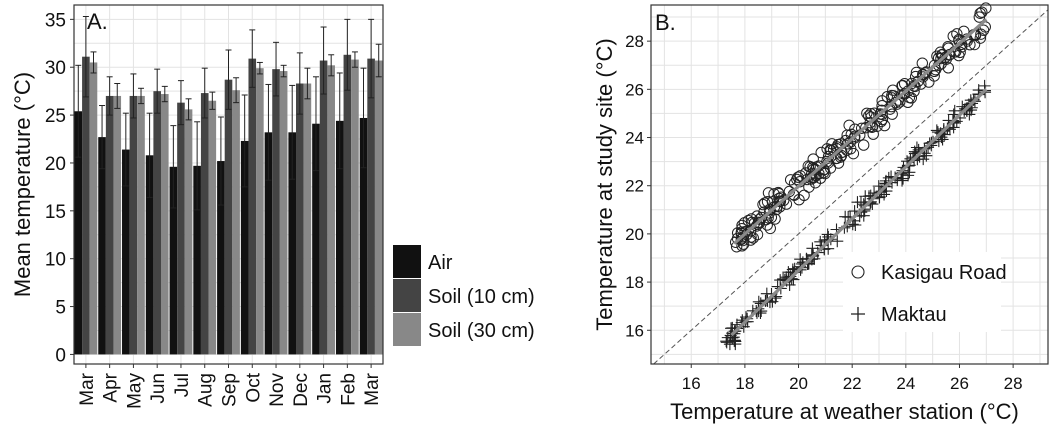 Image resolution: width=1054 pixels, height=427 pixels. Describe the element at coordinates (634, 41) in the screenshot. I see `y-tick-label: 28` at that location.